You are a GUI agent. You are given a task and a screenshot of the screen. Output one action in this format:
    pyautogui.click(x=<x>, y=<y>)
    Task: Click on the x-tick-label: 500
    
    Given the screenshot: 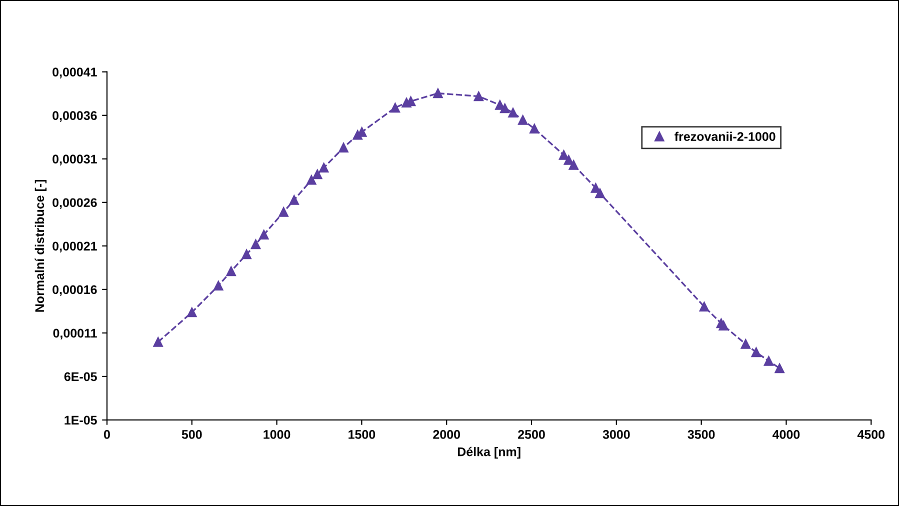 What is the action you would take?
    pyautogui.click(x=192, y=434)
    